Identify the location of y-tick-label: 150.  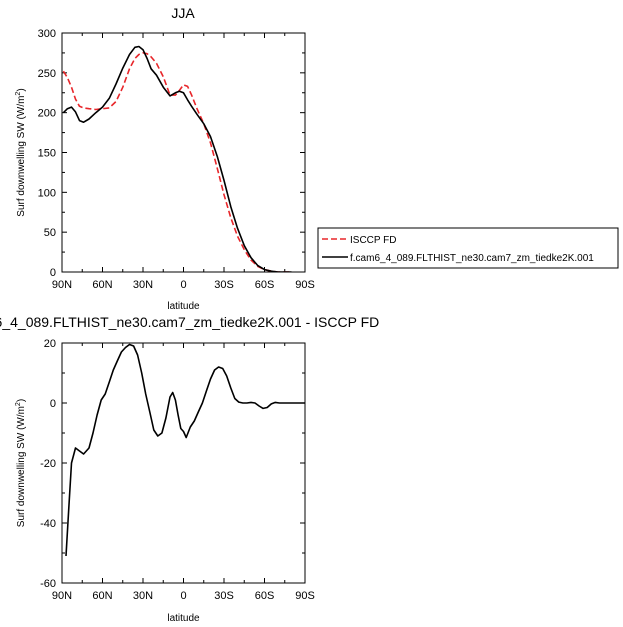
(47, 154).